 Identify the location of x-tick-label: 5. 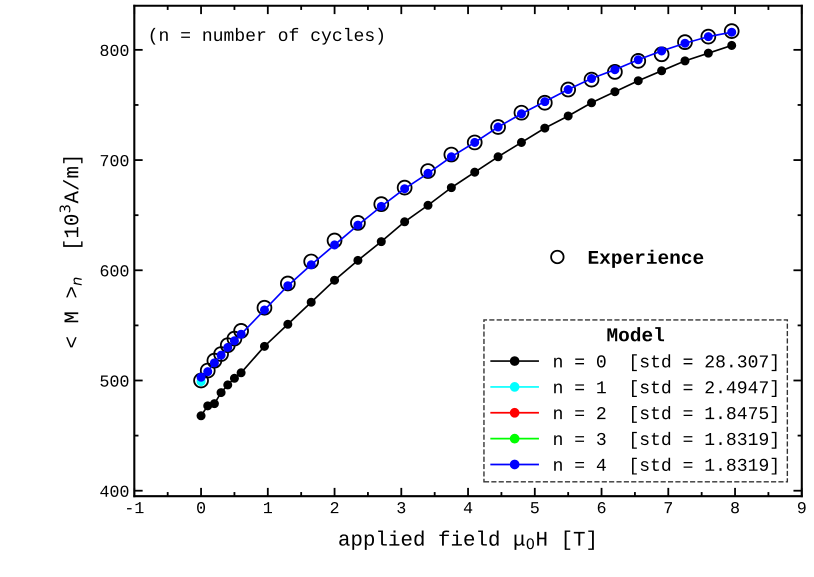
(534, 508).